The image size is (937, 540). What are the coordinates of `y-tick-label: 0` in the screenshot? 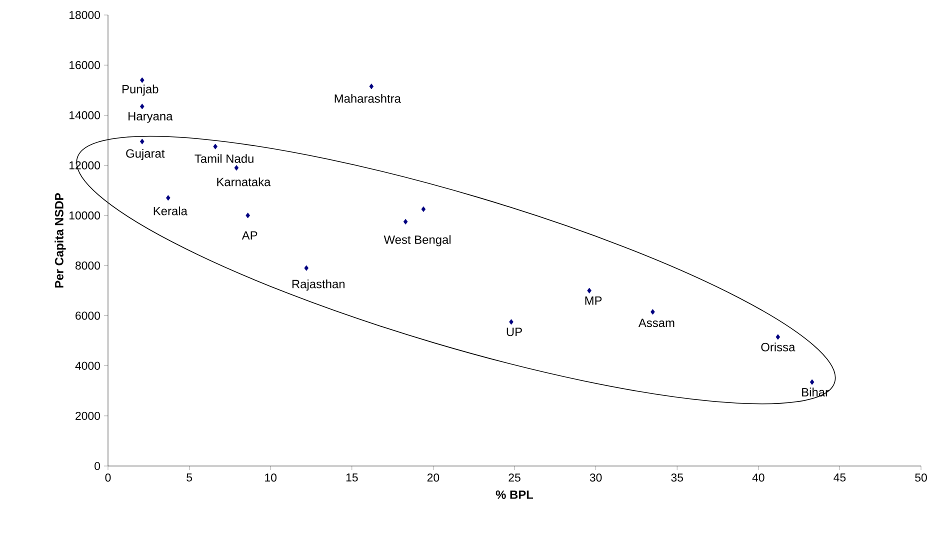 It's located at (97, 466).